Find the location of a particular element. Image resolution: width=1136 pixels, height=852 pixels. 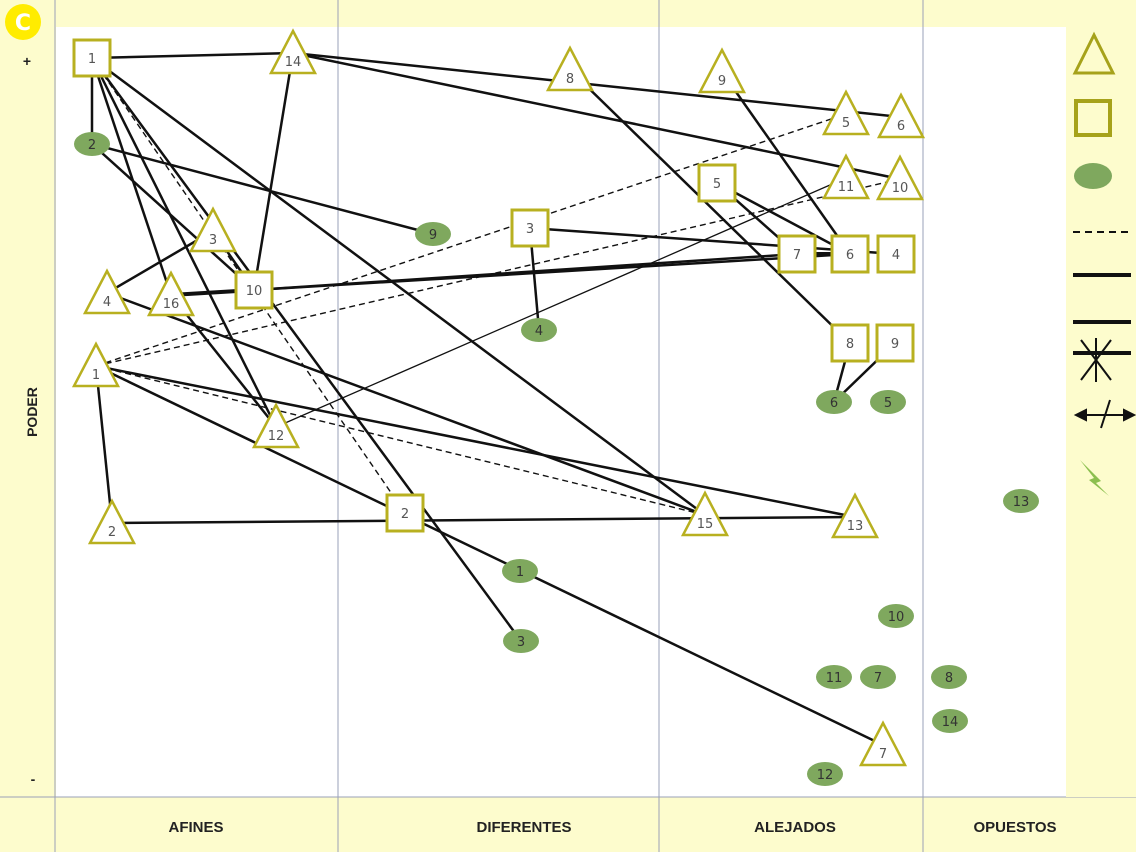

actor-ellipse-11: 11 is located at coordinates (834, 677).